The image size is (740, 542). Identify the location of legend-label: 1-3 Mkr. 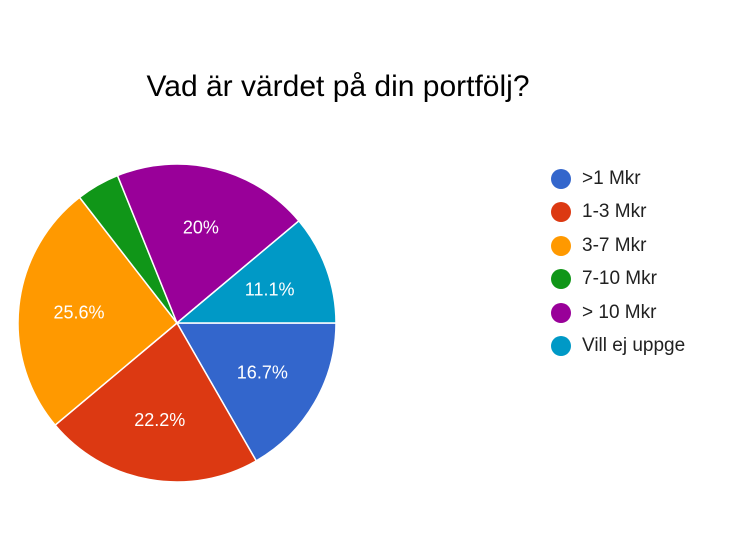
(614, 212).